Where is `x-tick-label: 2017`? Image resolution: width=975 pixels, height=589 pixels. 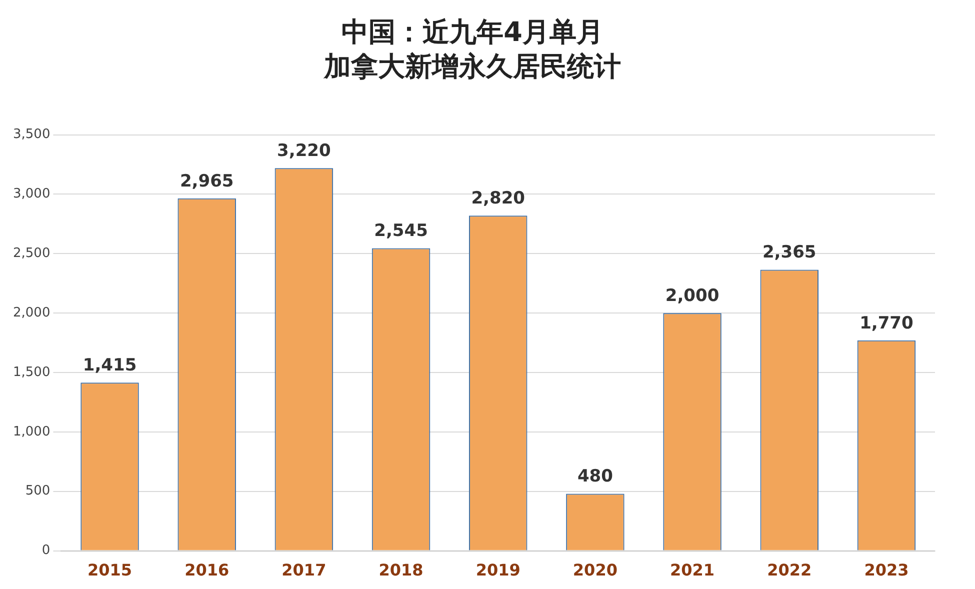 x-tick-label: 2017 is located at coordinates (304, 570).